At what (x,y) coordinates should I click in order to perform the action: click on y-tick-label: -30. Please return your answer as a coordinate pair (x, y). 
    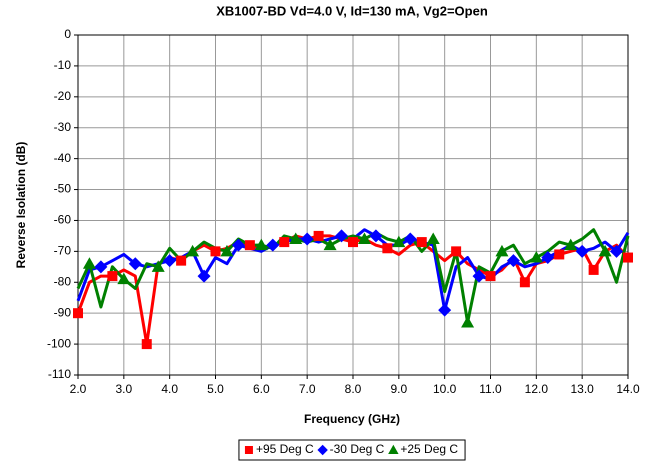
    Looking at the image, I should click on (63, 127).